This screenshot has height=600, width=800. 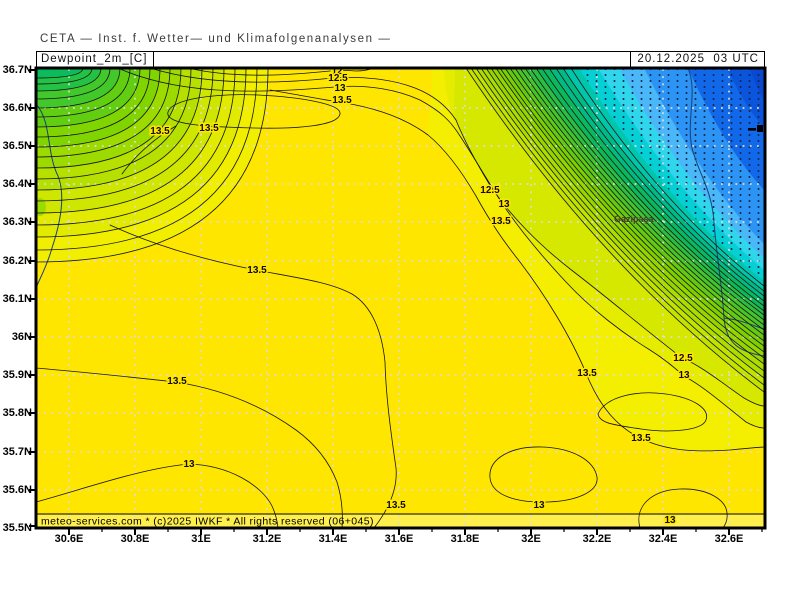 What do you see at coordinates (17, 375) in the screenshot?
I see `lat-label: 35.9N` at bounding box center [17, 375].